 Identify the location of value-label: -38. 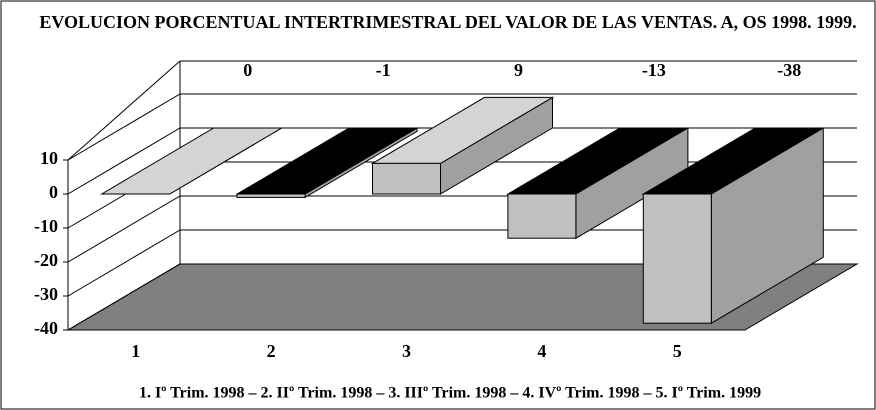
(789, 70).